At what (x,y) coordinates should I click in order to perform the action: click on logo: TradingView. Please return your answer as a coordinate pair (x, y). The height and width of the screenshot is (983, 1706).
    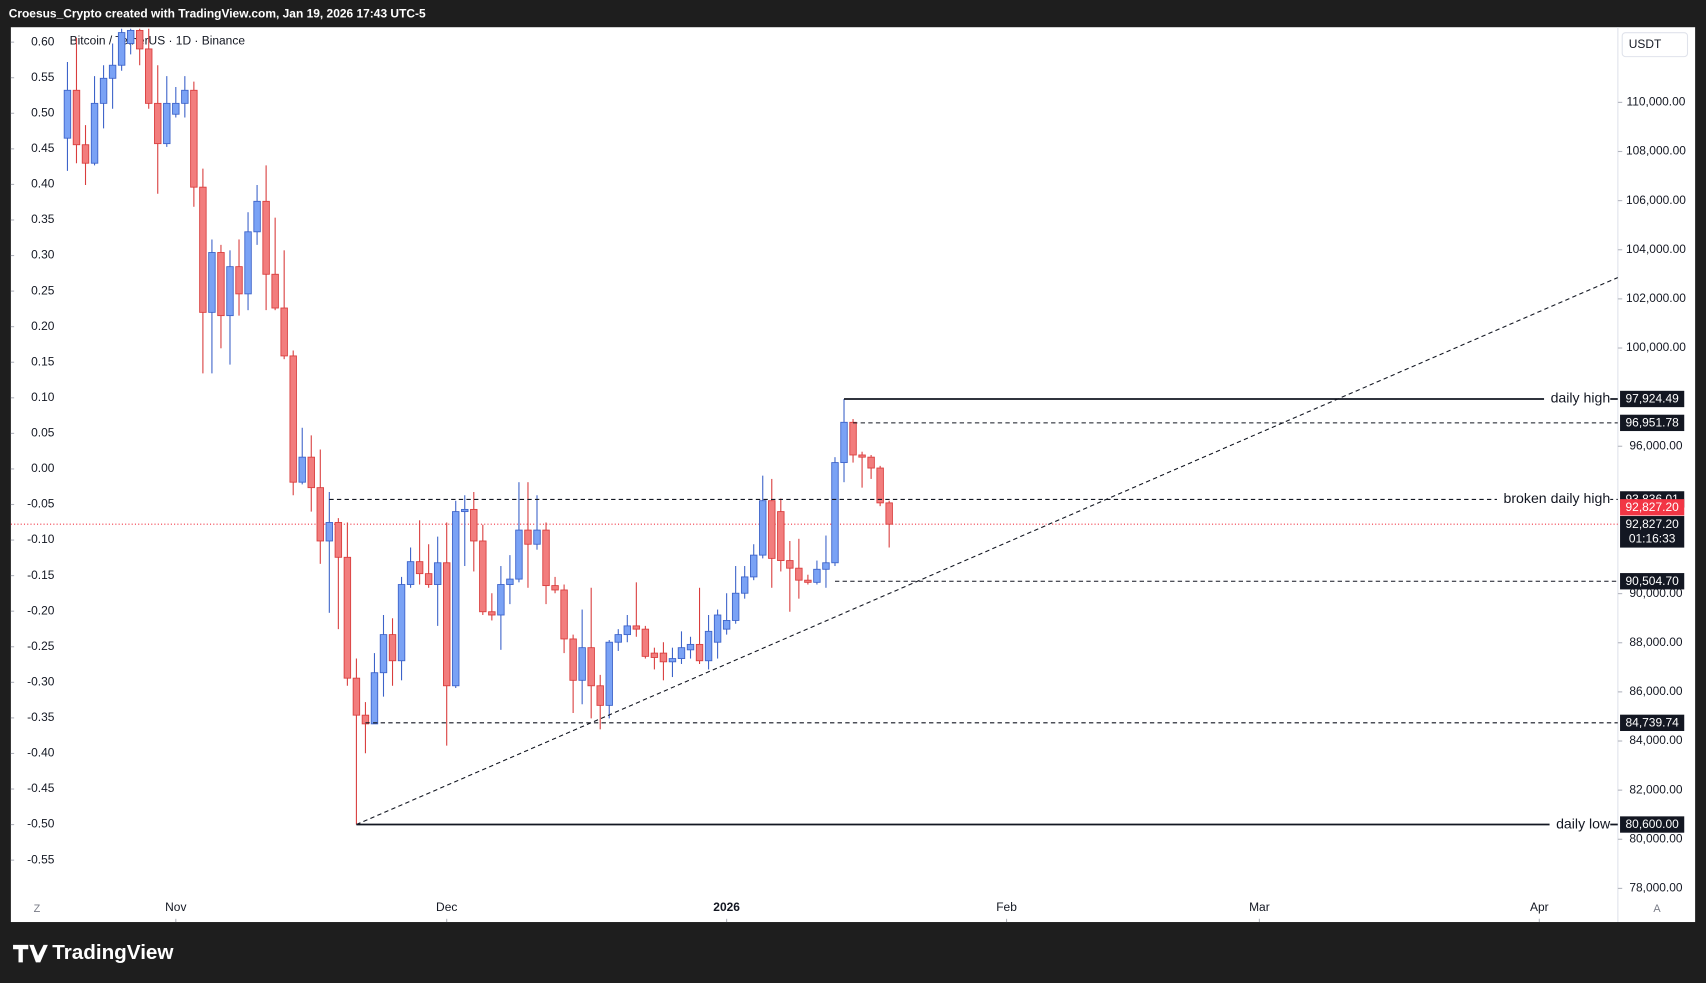
    Looking at the image, I should click on (93, 952).